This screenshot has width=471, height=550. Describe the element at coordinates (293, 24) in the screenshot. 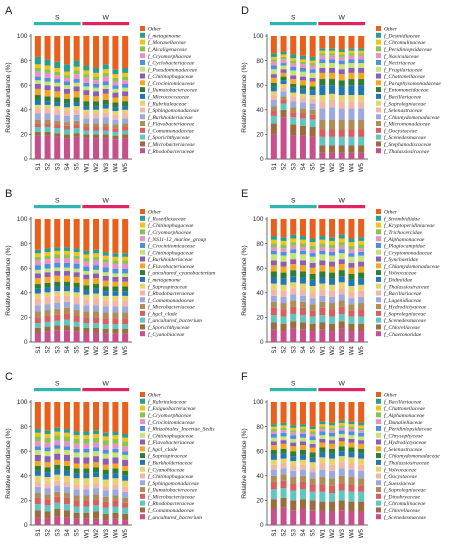

I see `group-bar-S` at that location.